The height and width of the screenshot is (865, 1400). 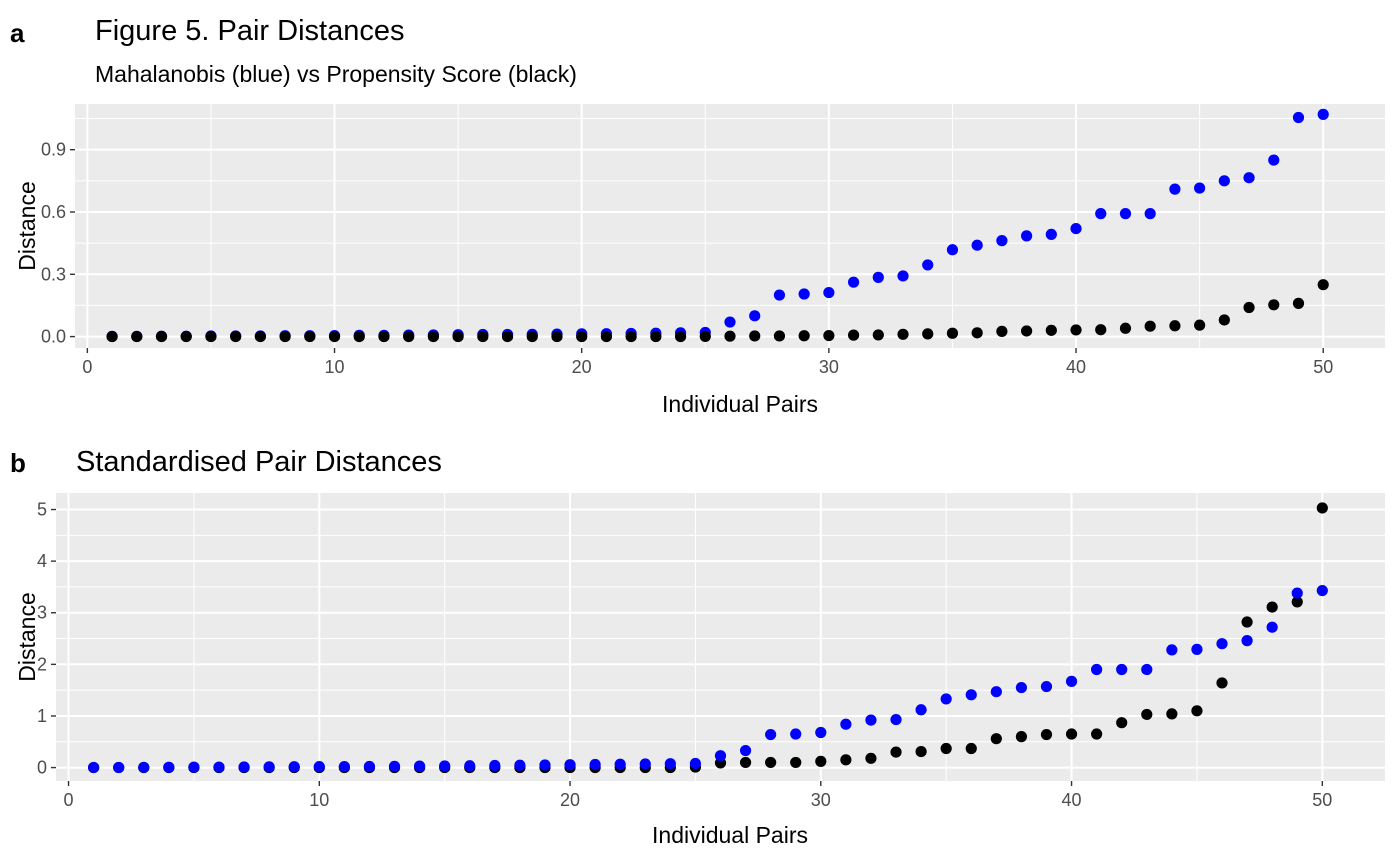 I want to click on panel-tag-a: a, so click(x=17, y=33).